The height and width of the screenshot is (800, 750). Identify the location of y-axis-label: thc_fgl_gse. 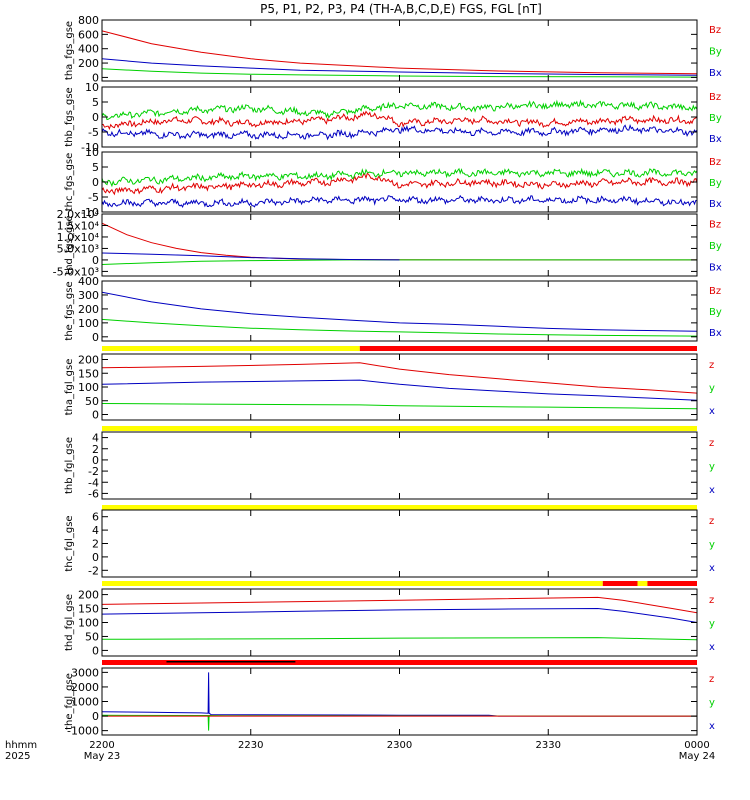
(69, 543).